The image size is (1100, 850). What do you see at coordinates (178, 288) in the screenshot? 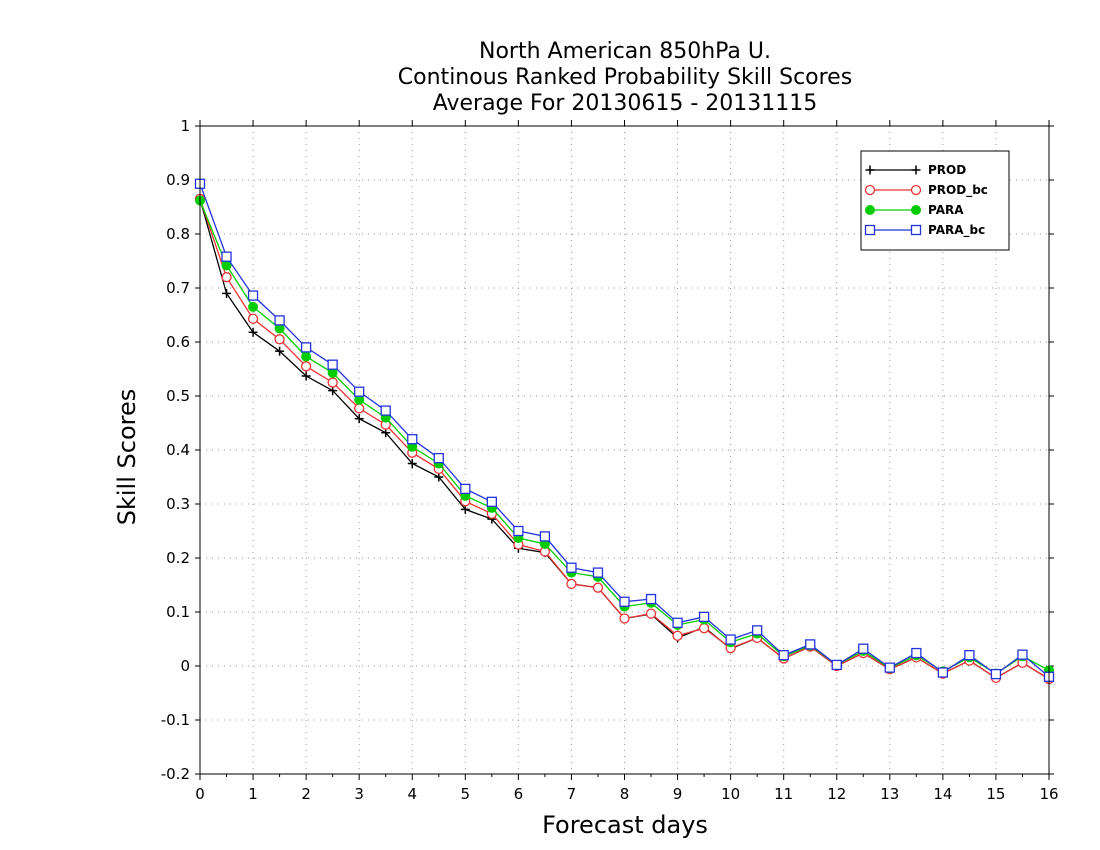
I see `y-tick-label: 0.7` at bounding box center [178, 288].